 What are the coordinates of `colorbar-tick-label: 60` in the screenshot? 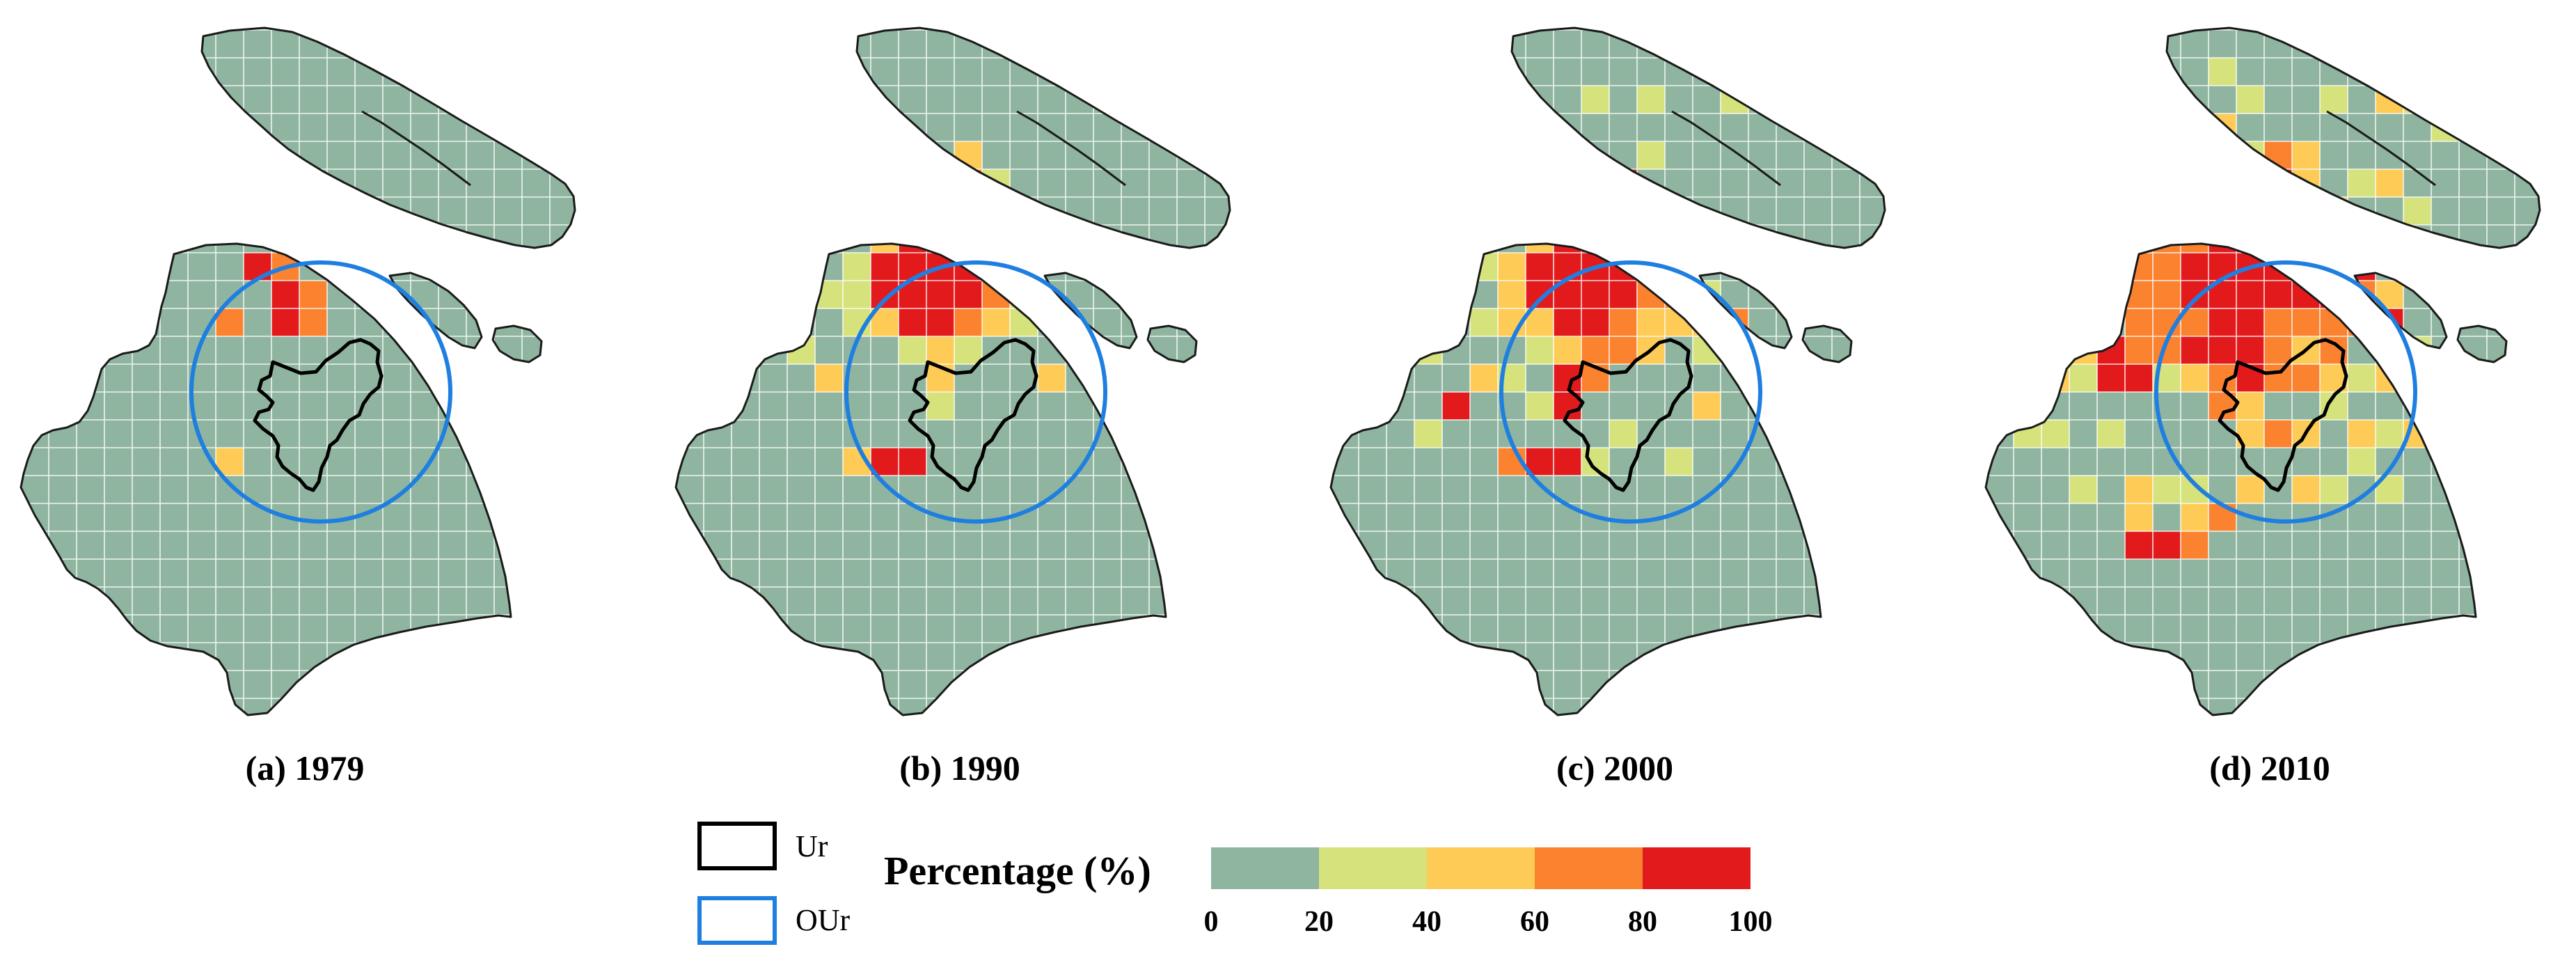 It's located at (1534, 922).